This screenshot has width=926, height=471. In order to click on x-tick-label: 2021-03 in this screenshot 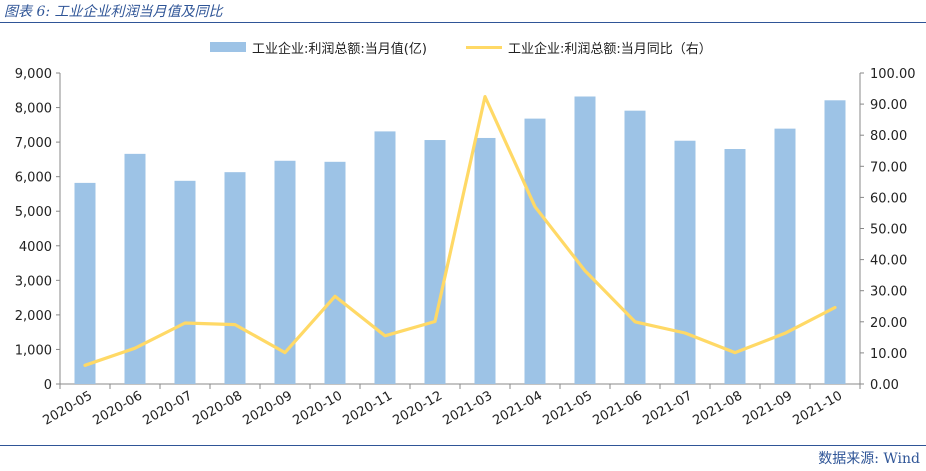, I will do `click(467, 408)`.